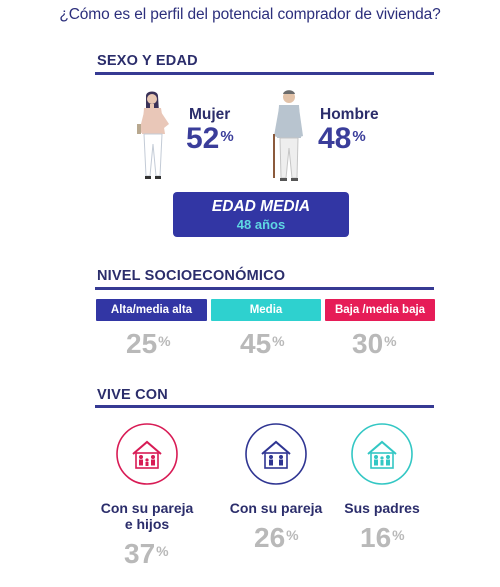 This screenshot has height=587, width=500. What do you see at coordinates (148, 343) in the screenshot?
I see `nse-alta-percent: 25%` at bounding box center [148, 343].